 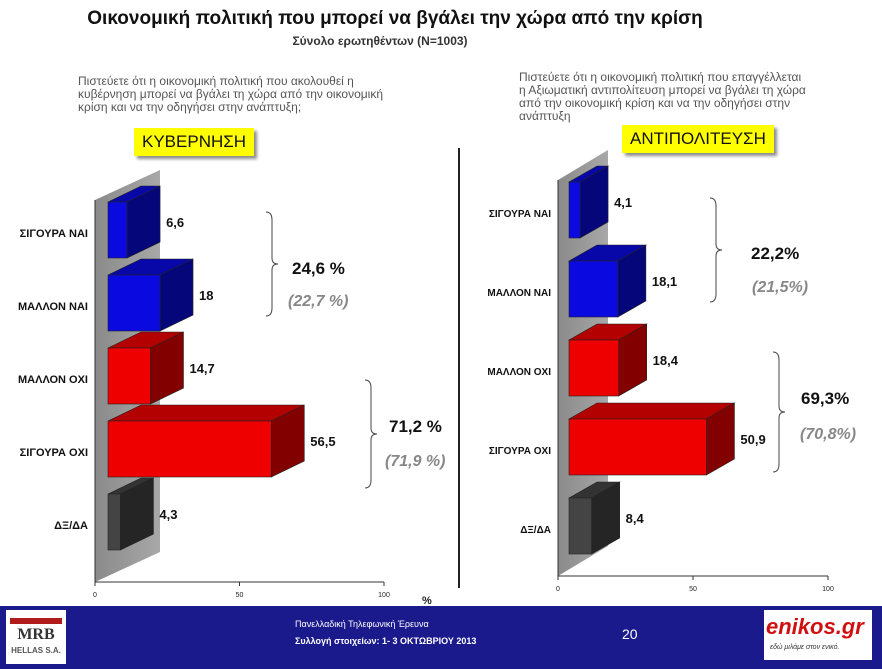 I want to click on right-category-label: ΜΑΛΛΟΝ ΟΧΙ, so click(x=519, y=372).